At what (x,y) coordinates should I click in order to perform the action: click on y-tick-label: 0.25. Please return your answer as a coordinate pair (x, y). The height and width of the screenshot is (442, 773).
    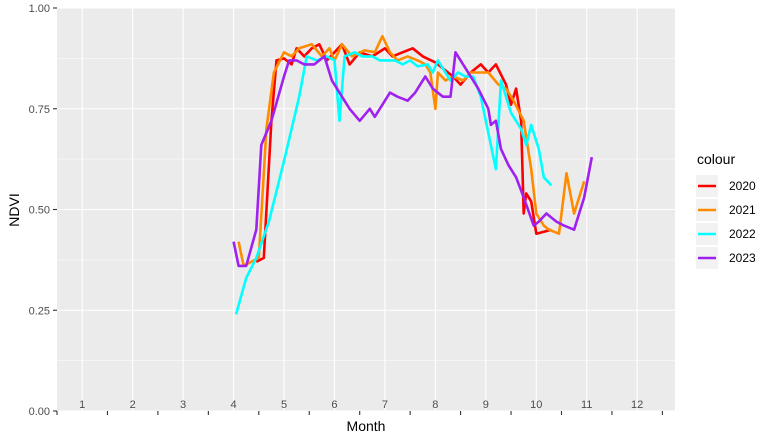
    Looking at the image, I should click on (39, 311).